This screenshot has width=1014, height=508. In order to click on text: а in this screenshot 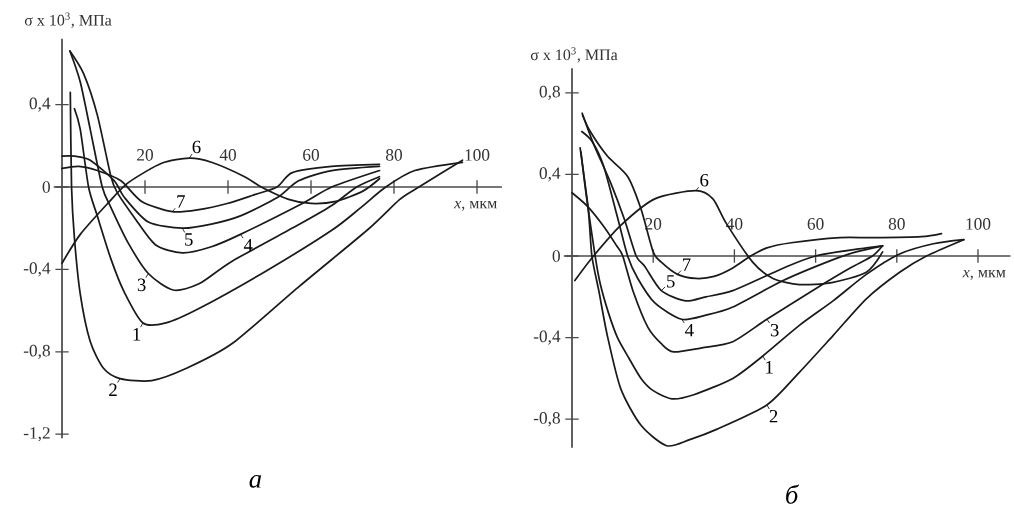, I will do `click(255, 481)`.